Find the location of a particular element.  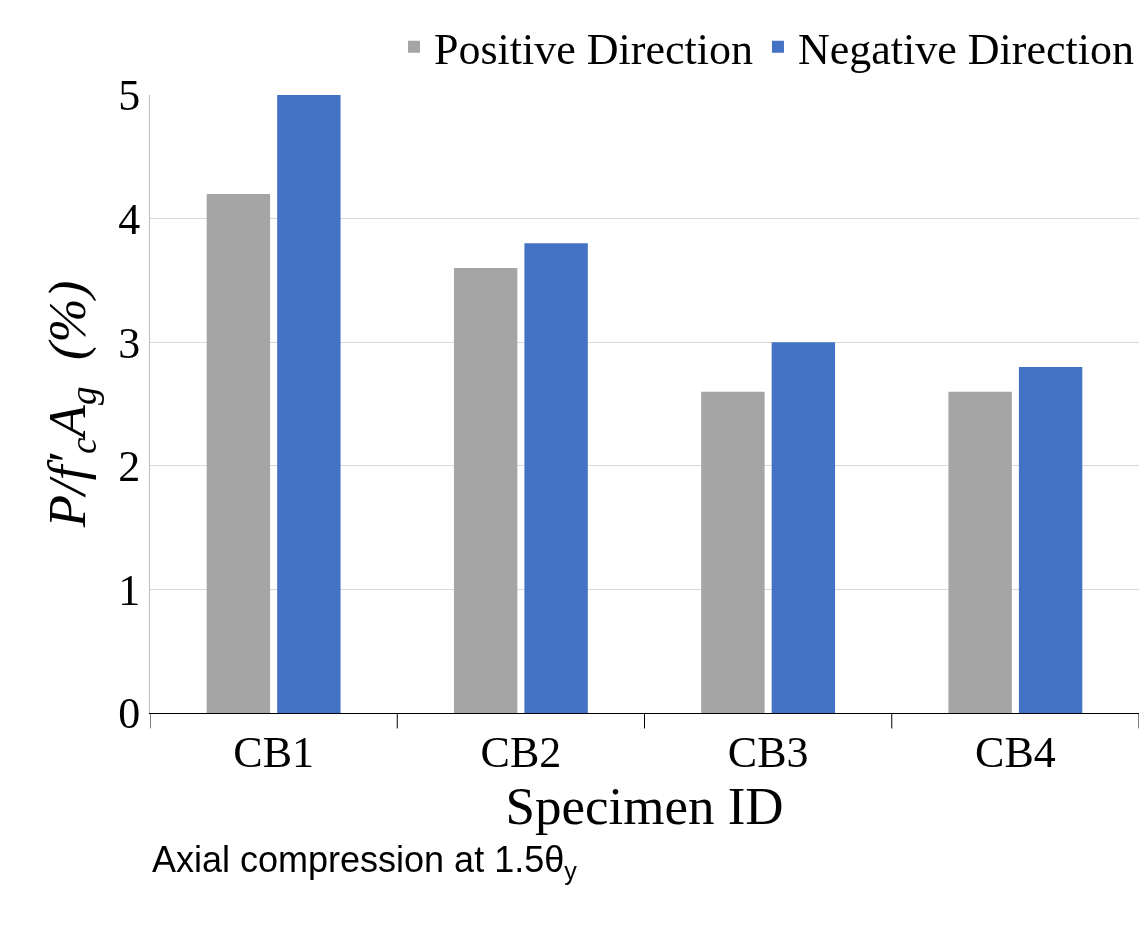

legend-label: Positive Direction is located at coordinates (593, 49).